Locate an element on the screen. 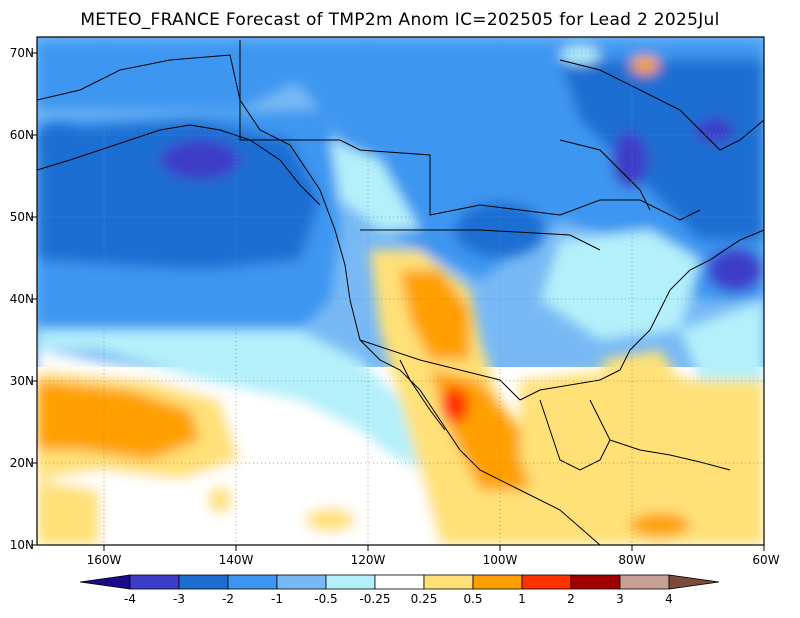 This screenshot has width=800, height=618. lat-label: 10N is located at coordinates (21, 545).